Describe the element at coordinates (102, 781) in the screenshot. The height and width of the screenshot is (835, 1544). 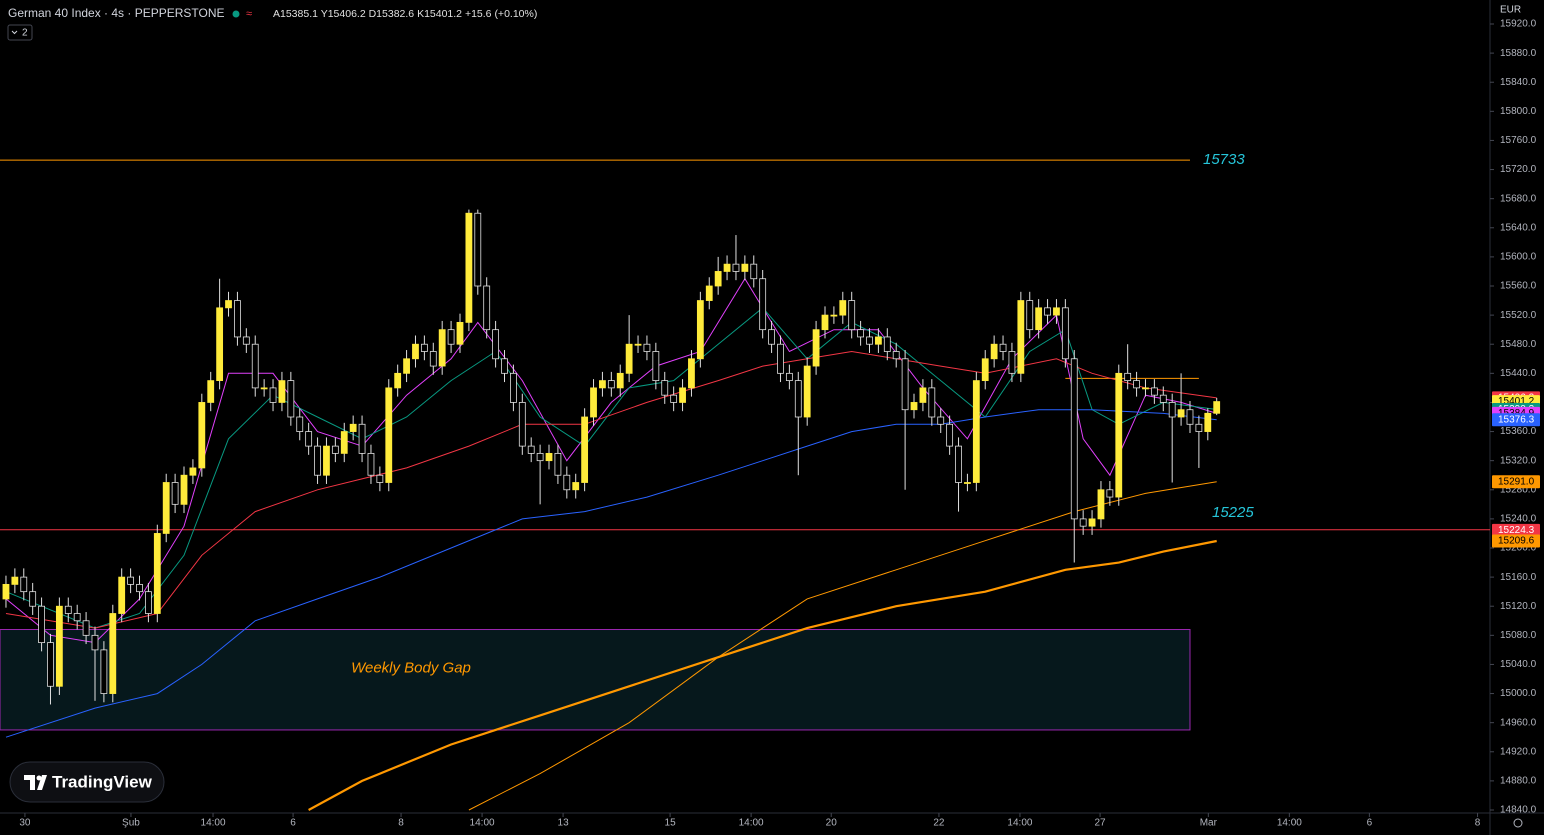
I see `logo-text: TradingView` at that location.